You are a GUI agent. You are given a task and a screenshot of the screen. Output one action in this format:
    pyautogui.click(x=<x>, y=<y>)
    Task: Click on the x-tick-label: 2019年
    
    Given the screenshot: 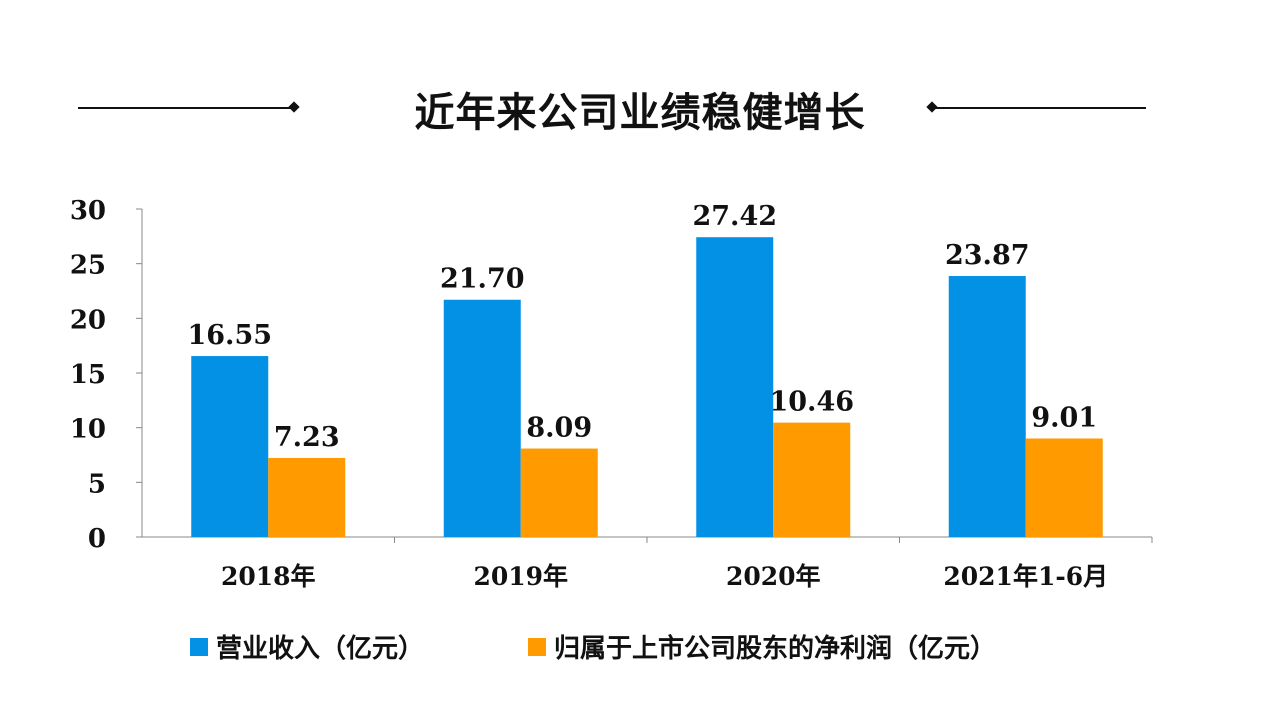 What is the action you would take?
    pyautogui.click(x=520, y=576)
    